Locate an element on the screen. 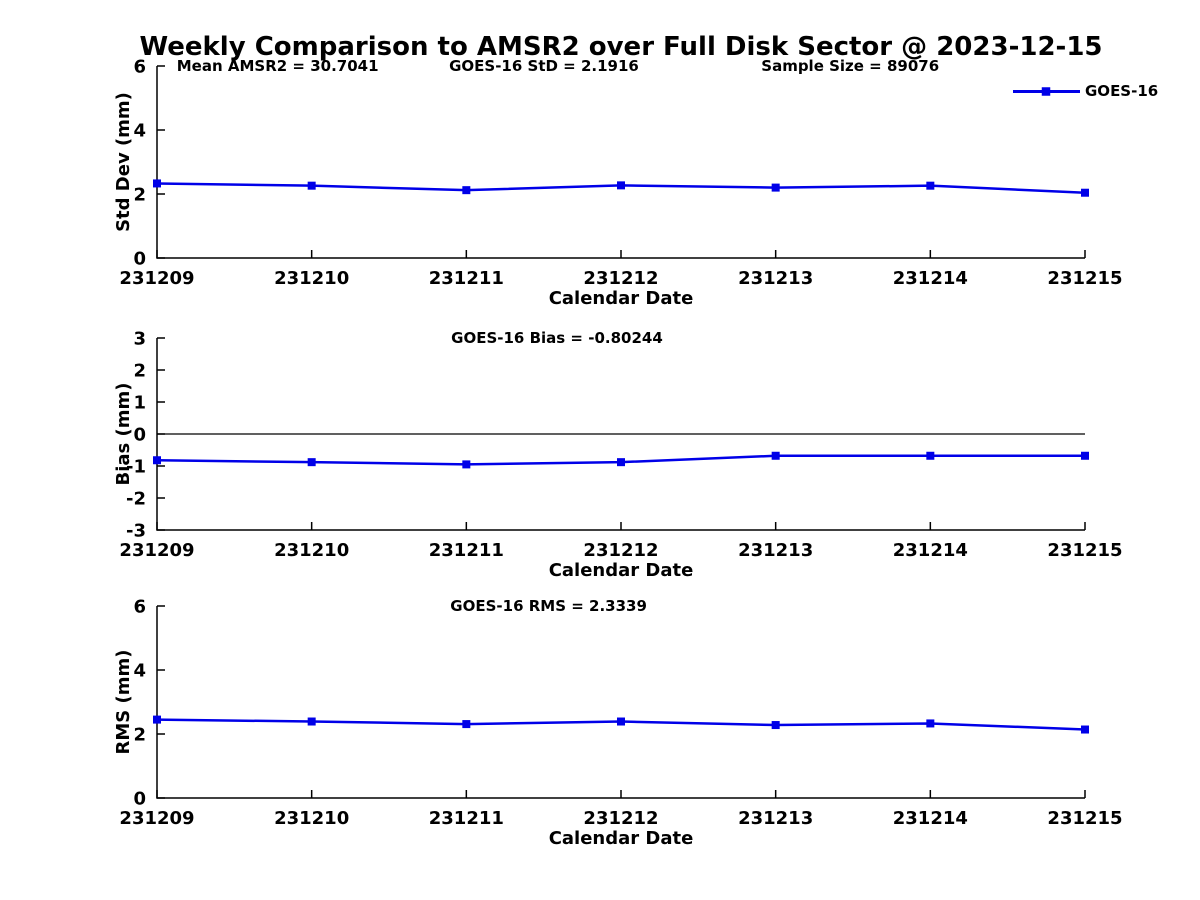 This screenshot has height=900, width=1200. y-tick-label: 1 is located at coordinates (139, 403).